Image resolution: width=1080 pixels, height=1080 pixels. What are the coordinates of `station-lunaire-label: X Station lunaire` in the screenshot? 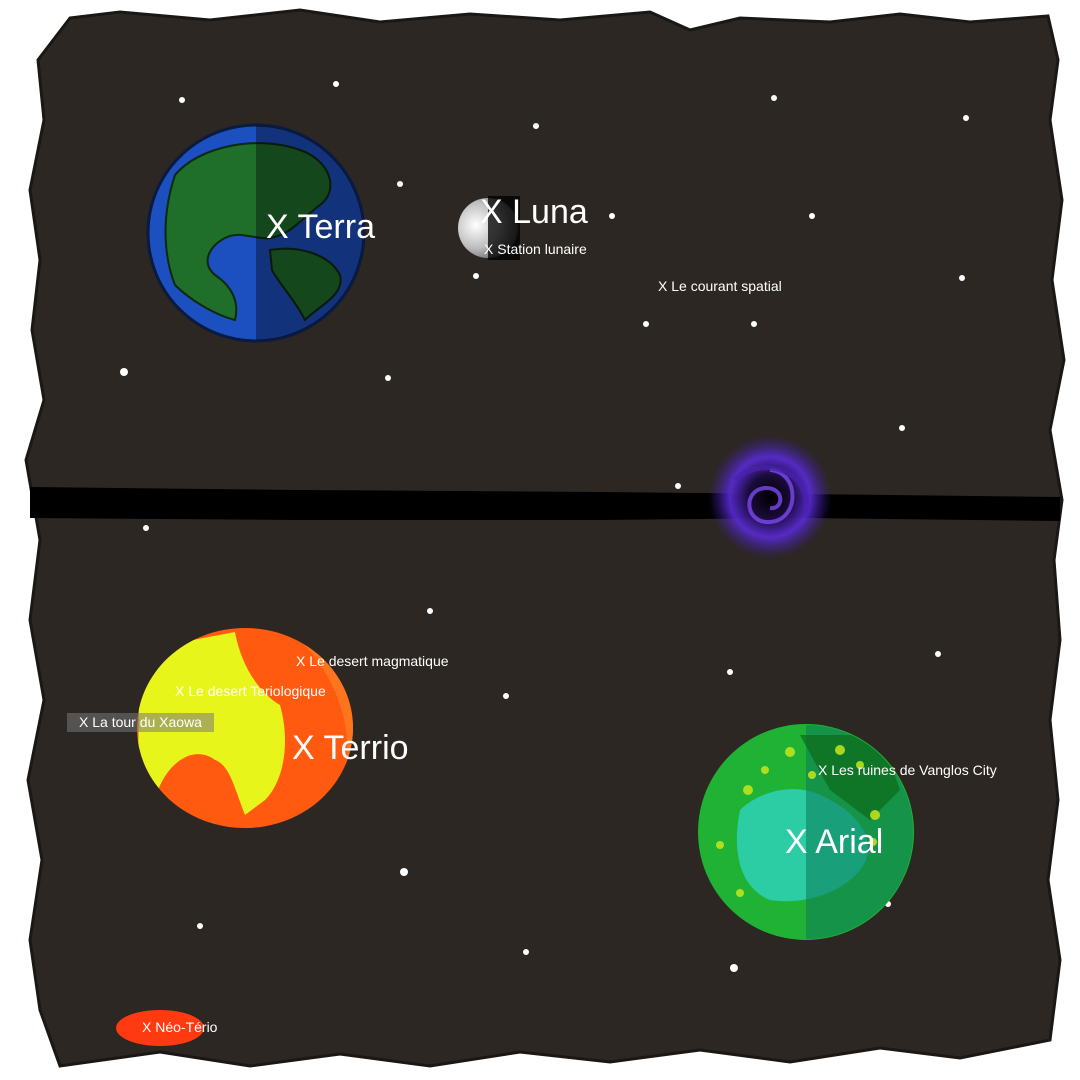 It's located at (535, 249).